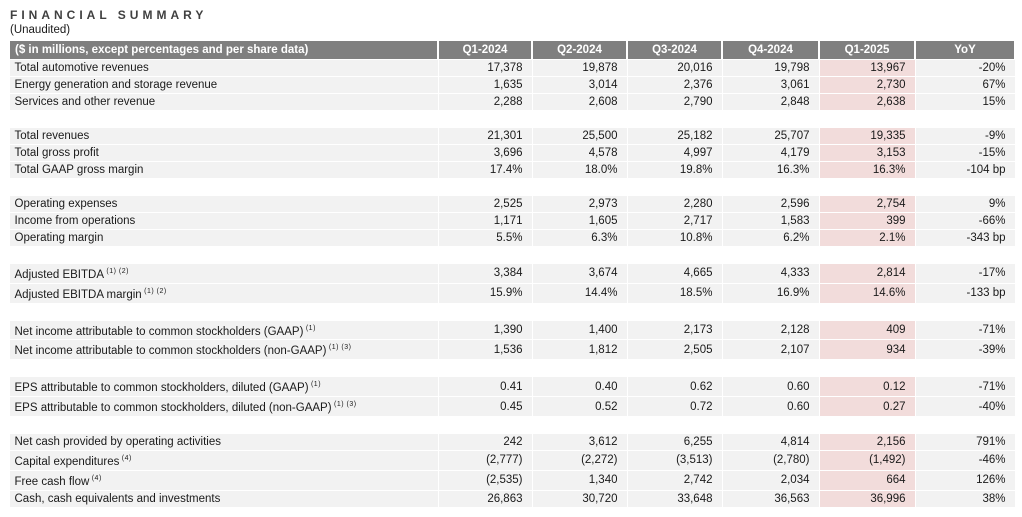  What do you see at coordinates (770, 480) in the screenshot?
I see `value-cell: 2,034` at bounding box center [770, 480].